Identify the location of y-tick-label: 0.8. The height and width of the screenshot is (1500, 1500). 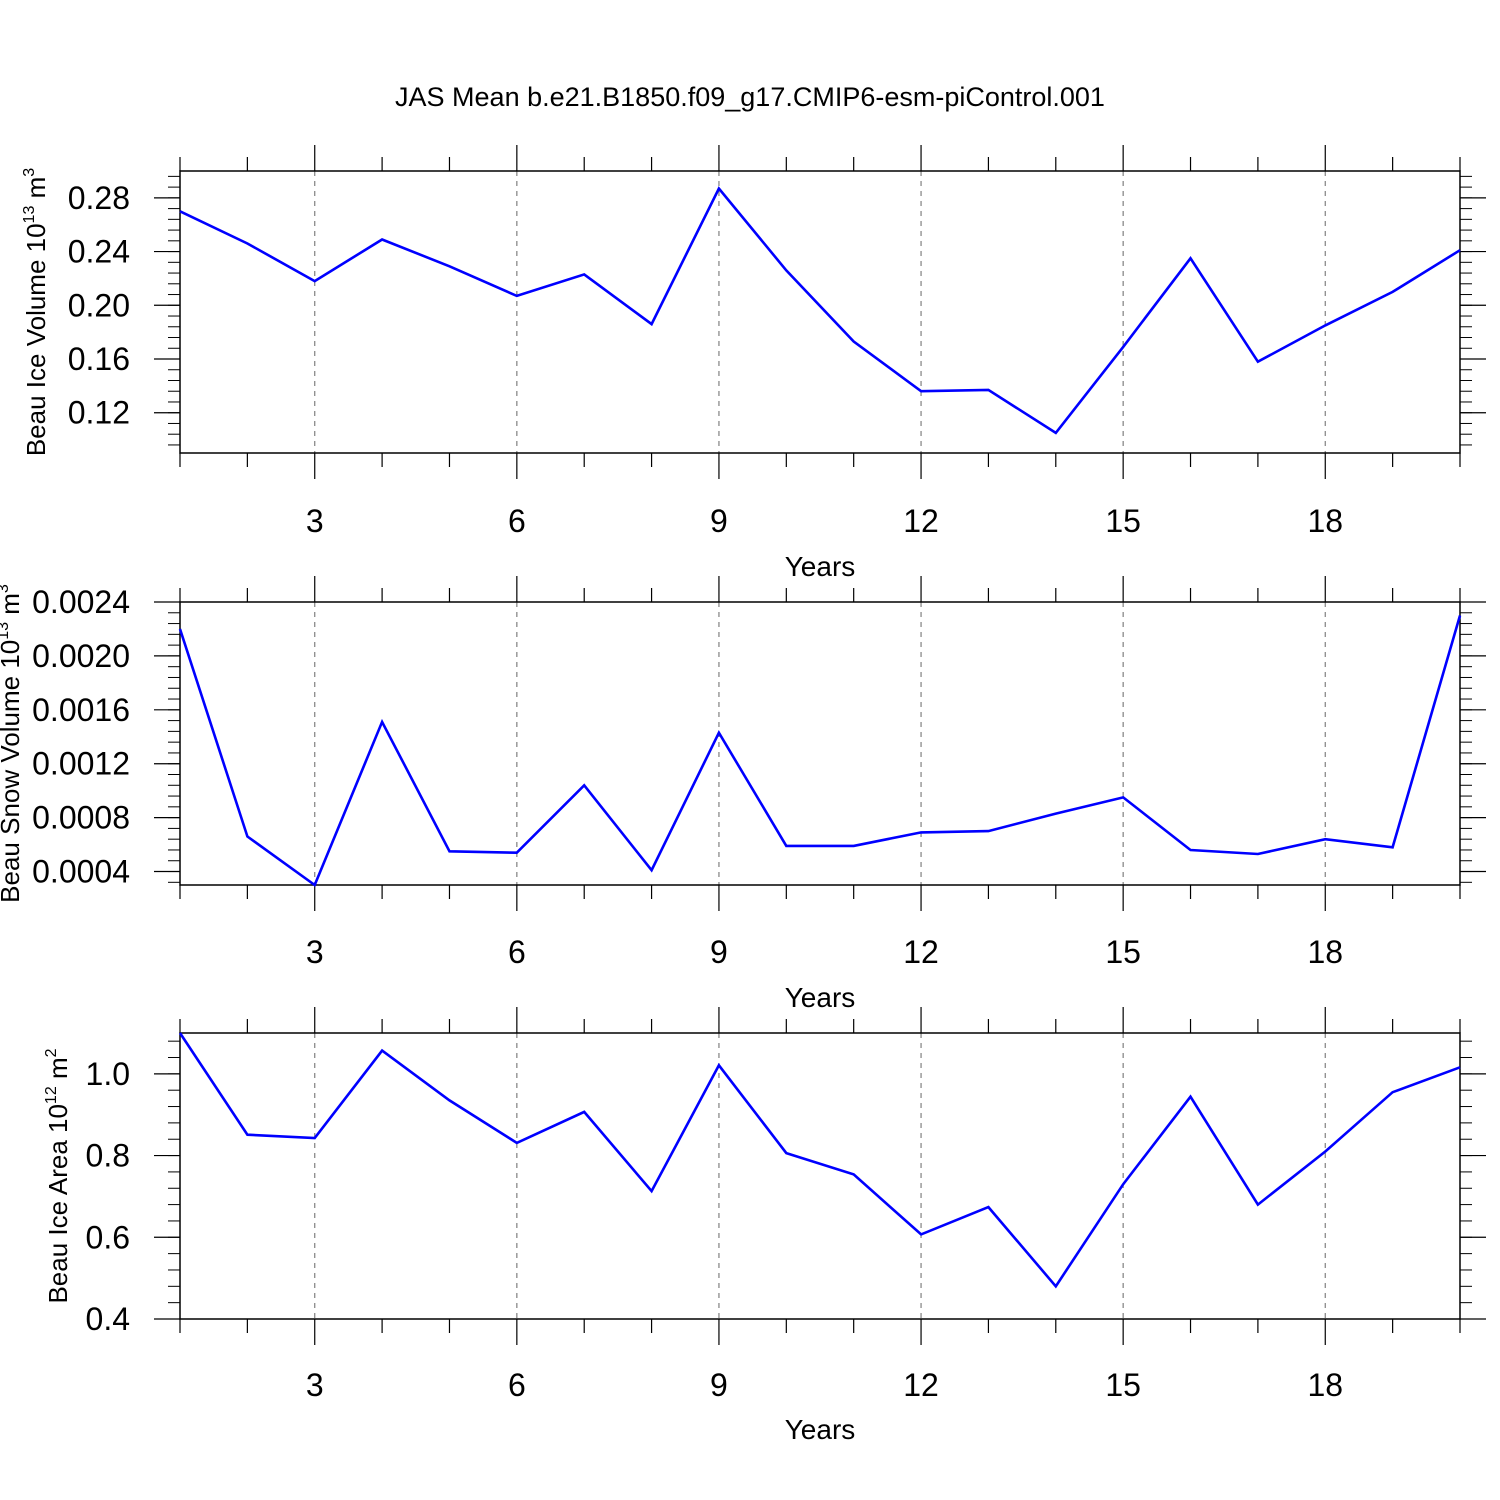
(108, 1156).